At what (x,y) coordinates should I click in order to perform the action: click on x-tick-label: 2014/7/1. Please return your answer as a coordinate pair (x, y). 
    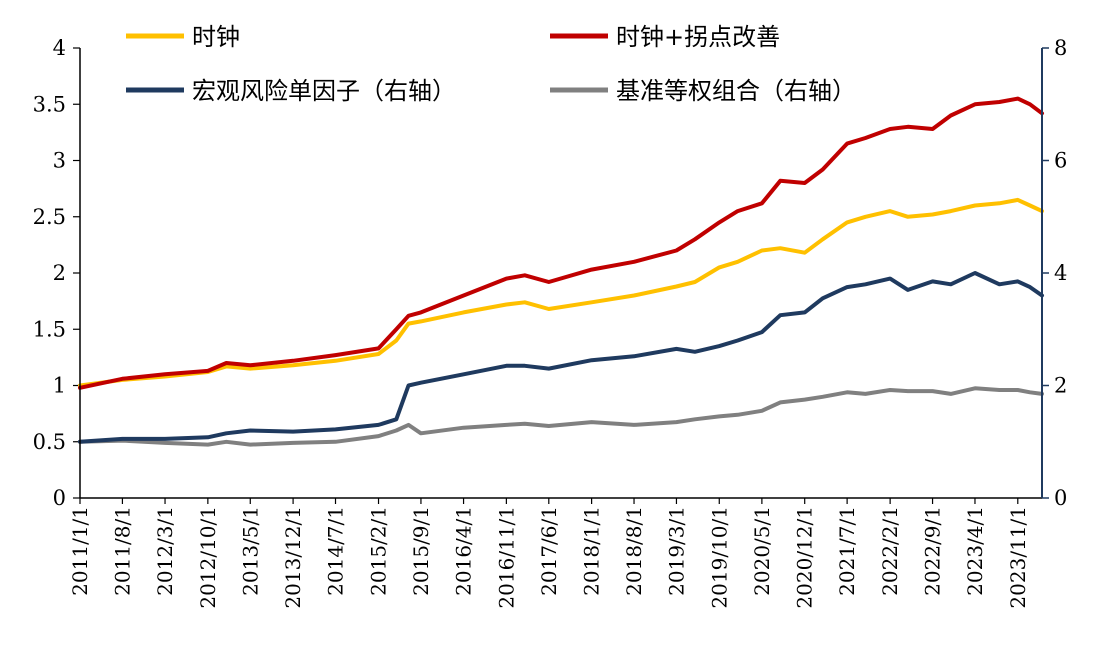
    Looking at the image, I should click on (336, 551).